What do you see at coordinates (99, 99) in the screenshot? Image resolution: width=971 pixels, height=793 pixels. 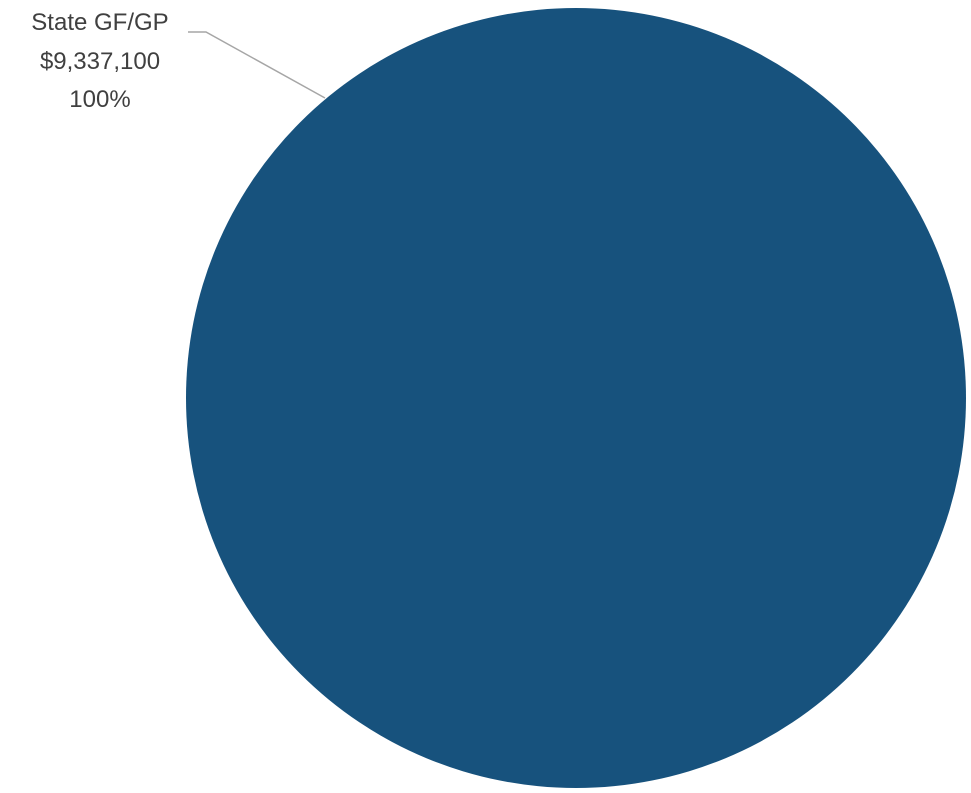 I see `slice-label-percent: 100%` at bounding box center [99, 99].